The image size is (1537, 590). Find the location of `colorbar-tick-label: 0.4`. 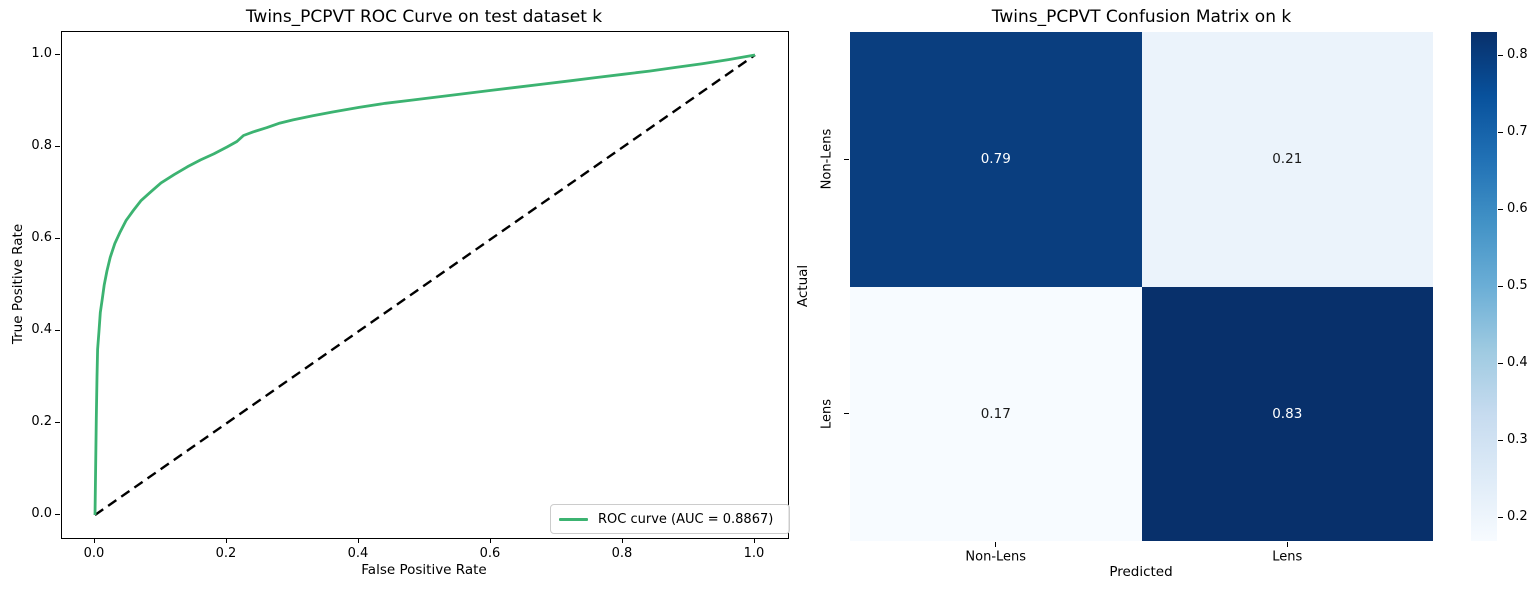

colorbar-tick-label: 0.4 is located at coordinates (1517, 363).